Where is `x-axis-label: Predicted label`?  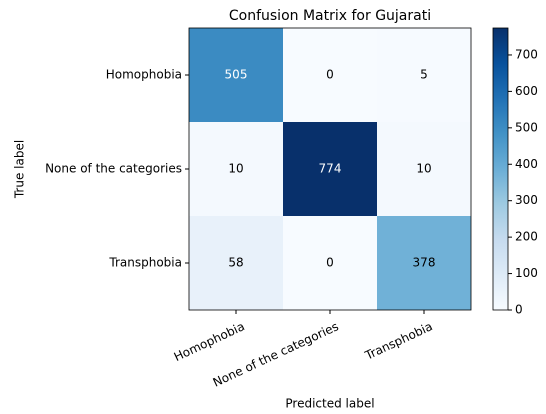
x-axis-label: Predicted label is located at coordinates (329, 404).